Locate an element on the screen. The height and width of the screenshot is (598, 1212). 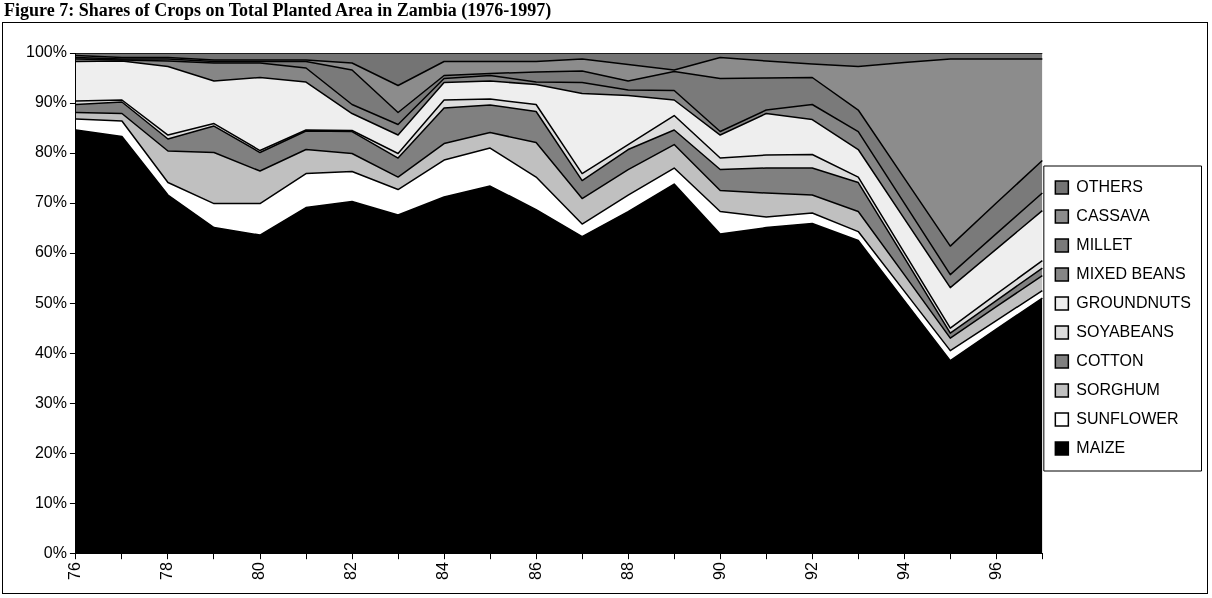
legend-label: CASSAVA is located at coordinates (1113, 215).